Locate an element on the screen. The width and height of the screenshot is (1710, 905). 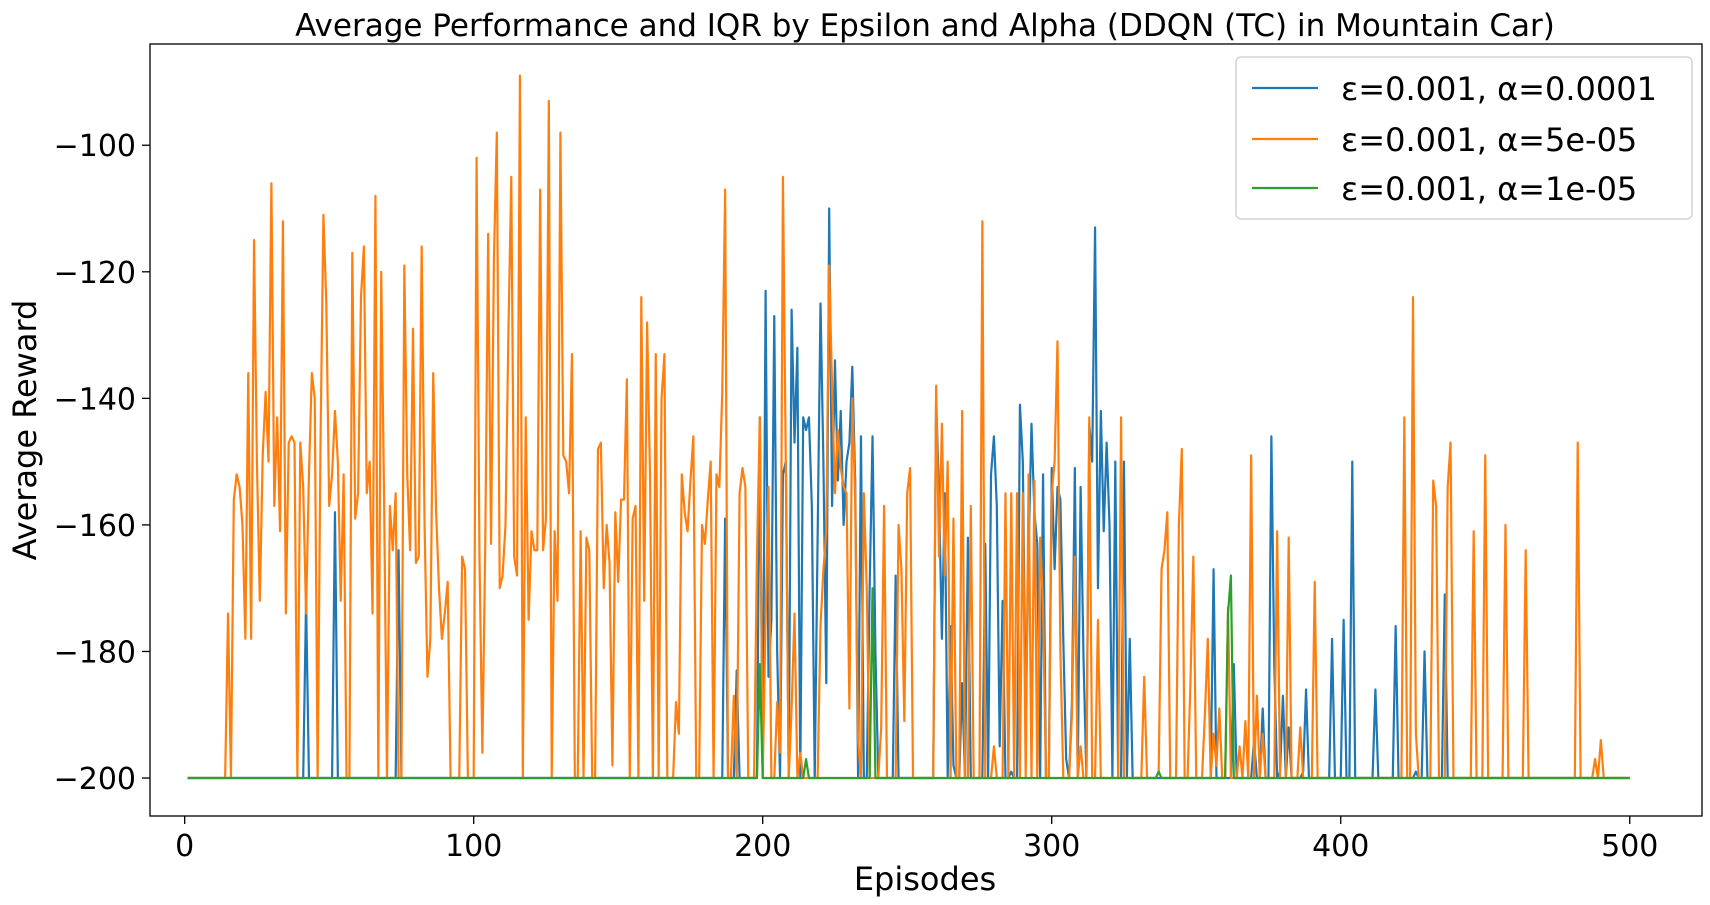
y-tick-label: −140 is located at coordinates (95, 399).